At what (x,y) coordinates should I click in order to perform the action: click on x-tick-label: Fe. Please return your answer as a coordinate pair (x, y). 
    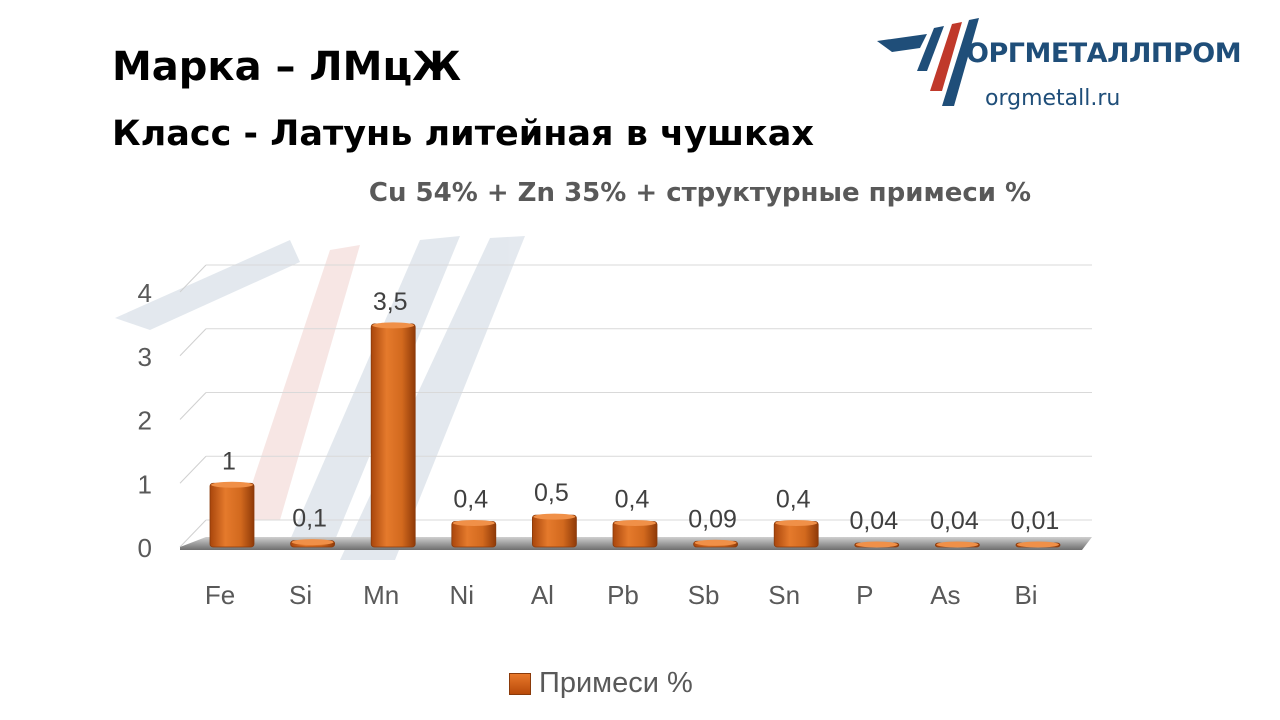
    Looking at the image, I should click on (220, 595).